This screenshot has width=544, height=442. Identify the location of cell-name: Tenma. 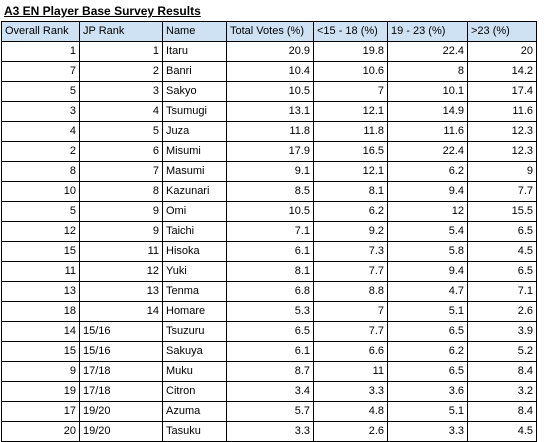
(194, 291).